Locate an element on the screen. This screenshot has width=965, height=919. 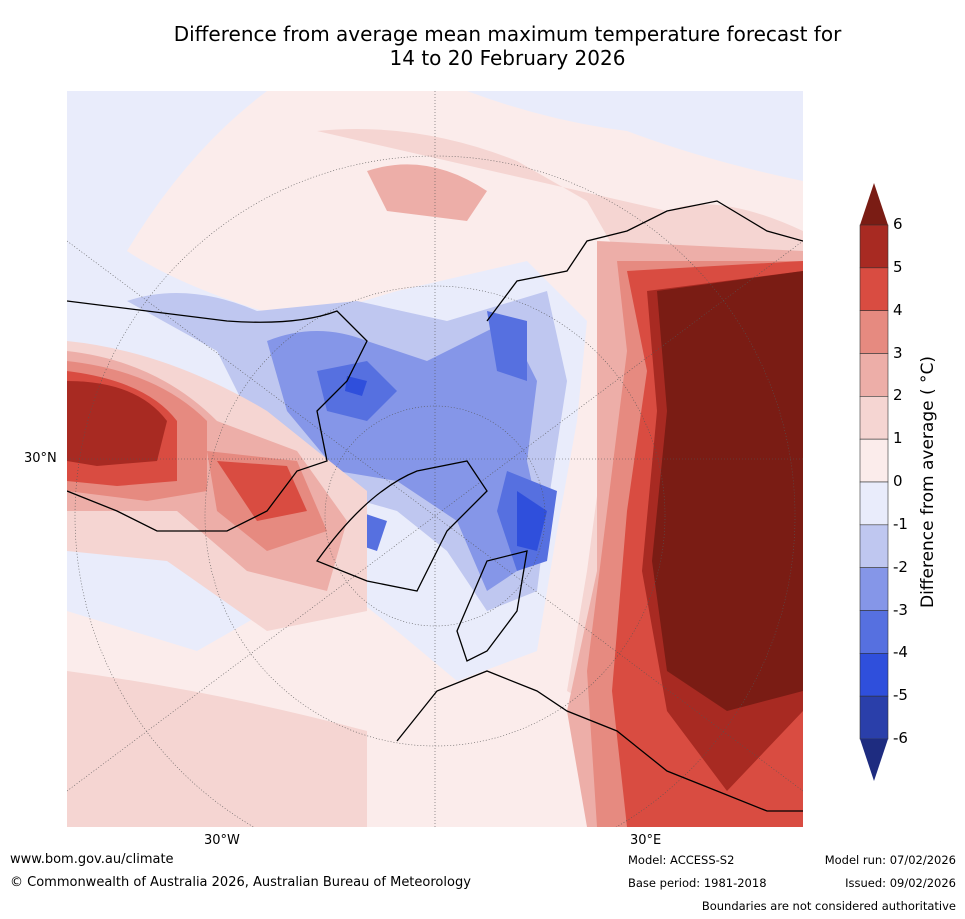
footer-model-run: Model run: 07/02/2026 is located at coordinates (890, 860).